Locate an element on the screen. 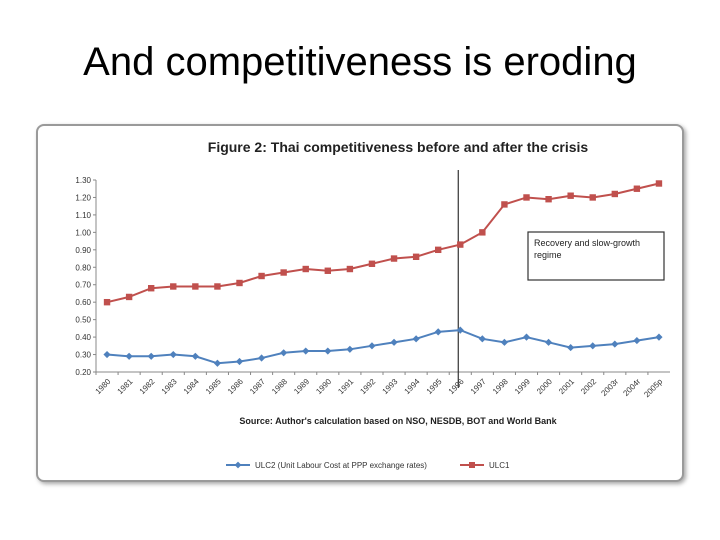 This screenshot has width=720, height=540. x-tick-label: 1990 is located at coordinates (323, 386).